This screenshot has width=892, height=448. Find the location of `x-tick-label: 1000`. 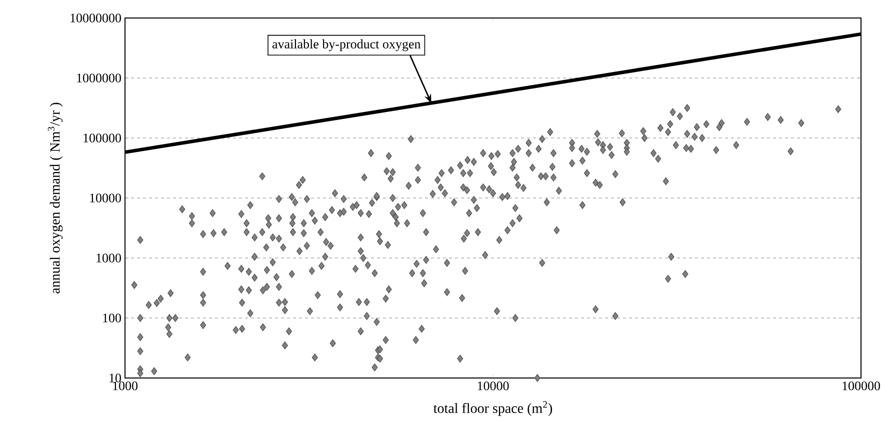

x-tick-label: 1000 is located at coordinates (125, 386).